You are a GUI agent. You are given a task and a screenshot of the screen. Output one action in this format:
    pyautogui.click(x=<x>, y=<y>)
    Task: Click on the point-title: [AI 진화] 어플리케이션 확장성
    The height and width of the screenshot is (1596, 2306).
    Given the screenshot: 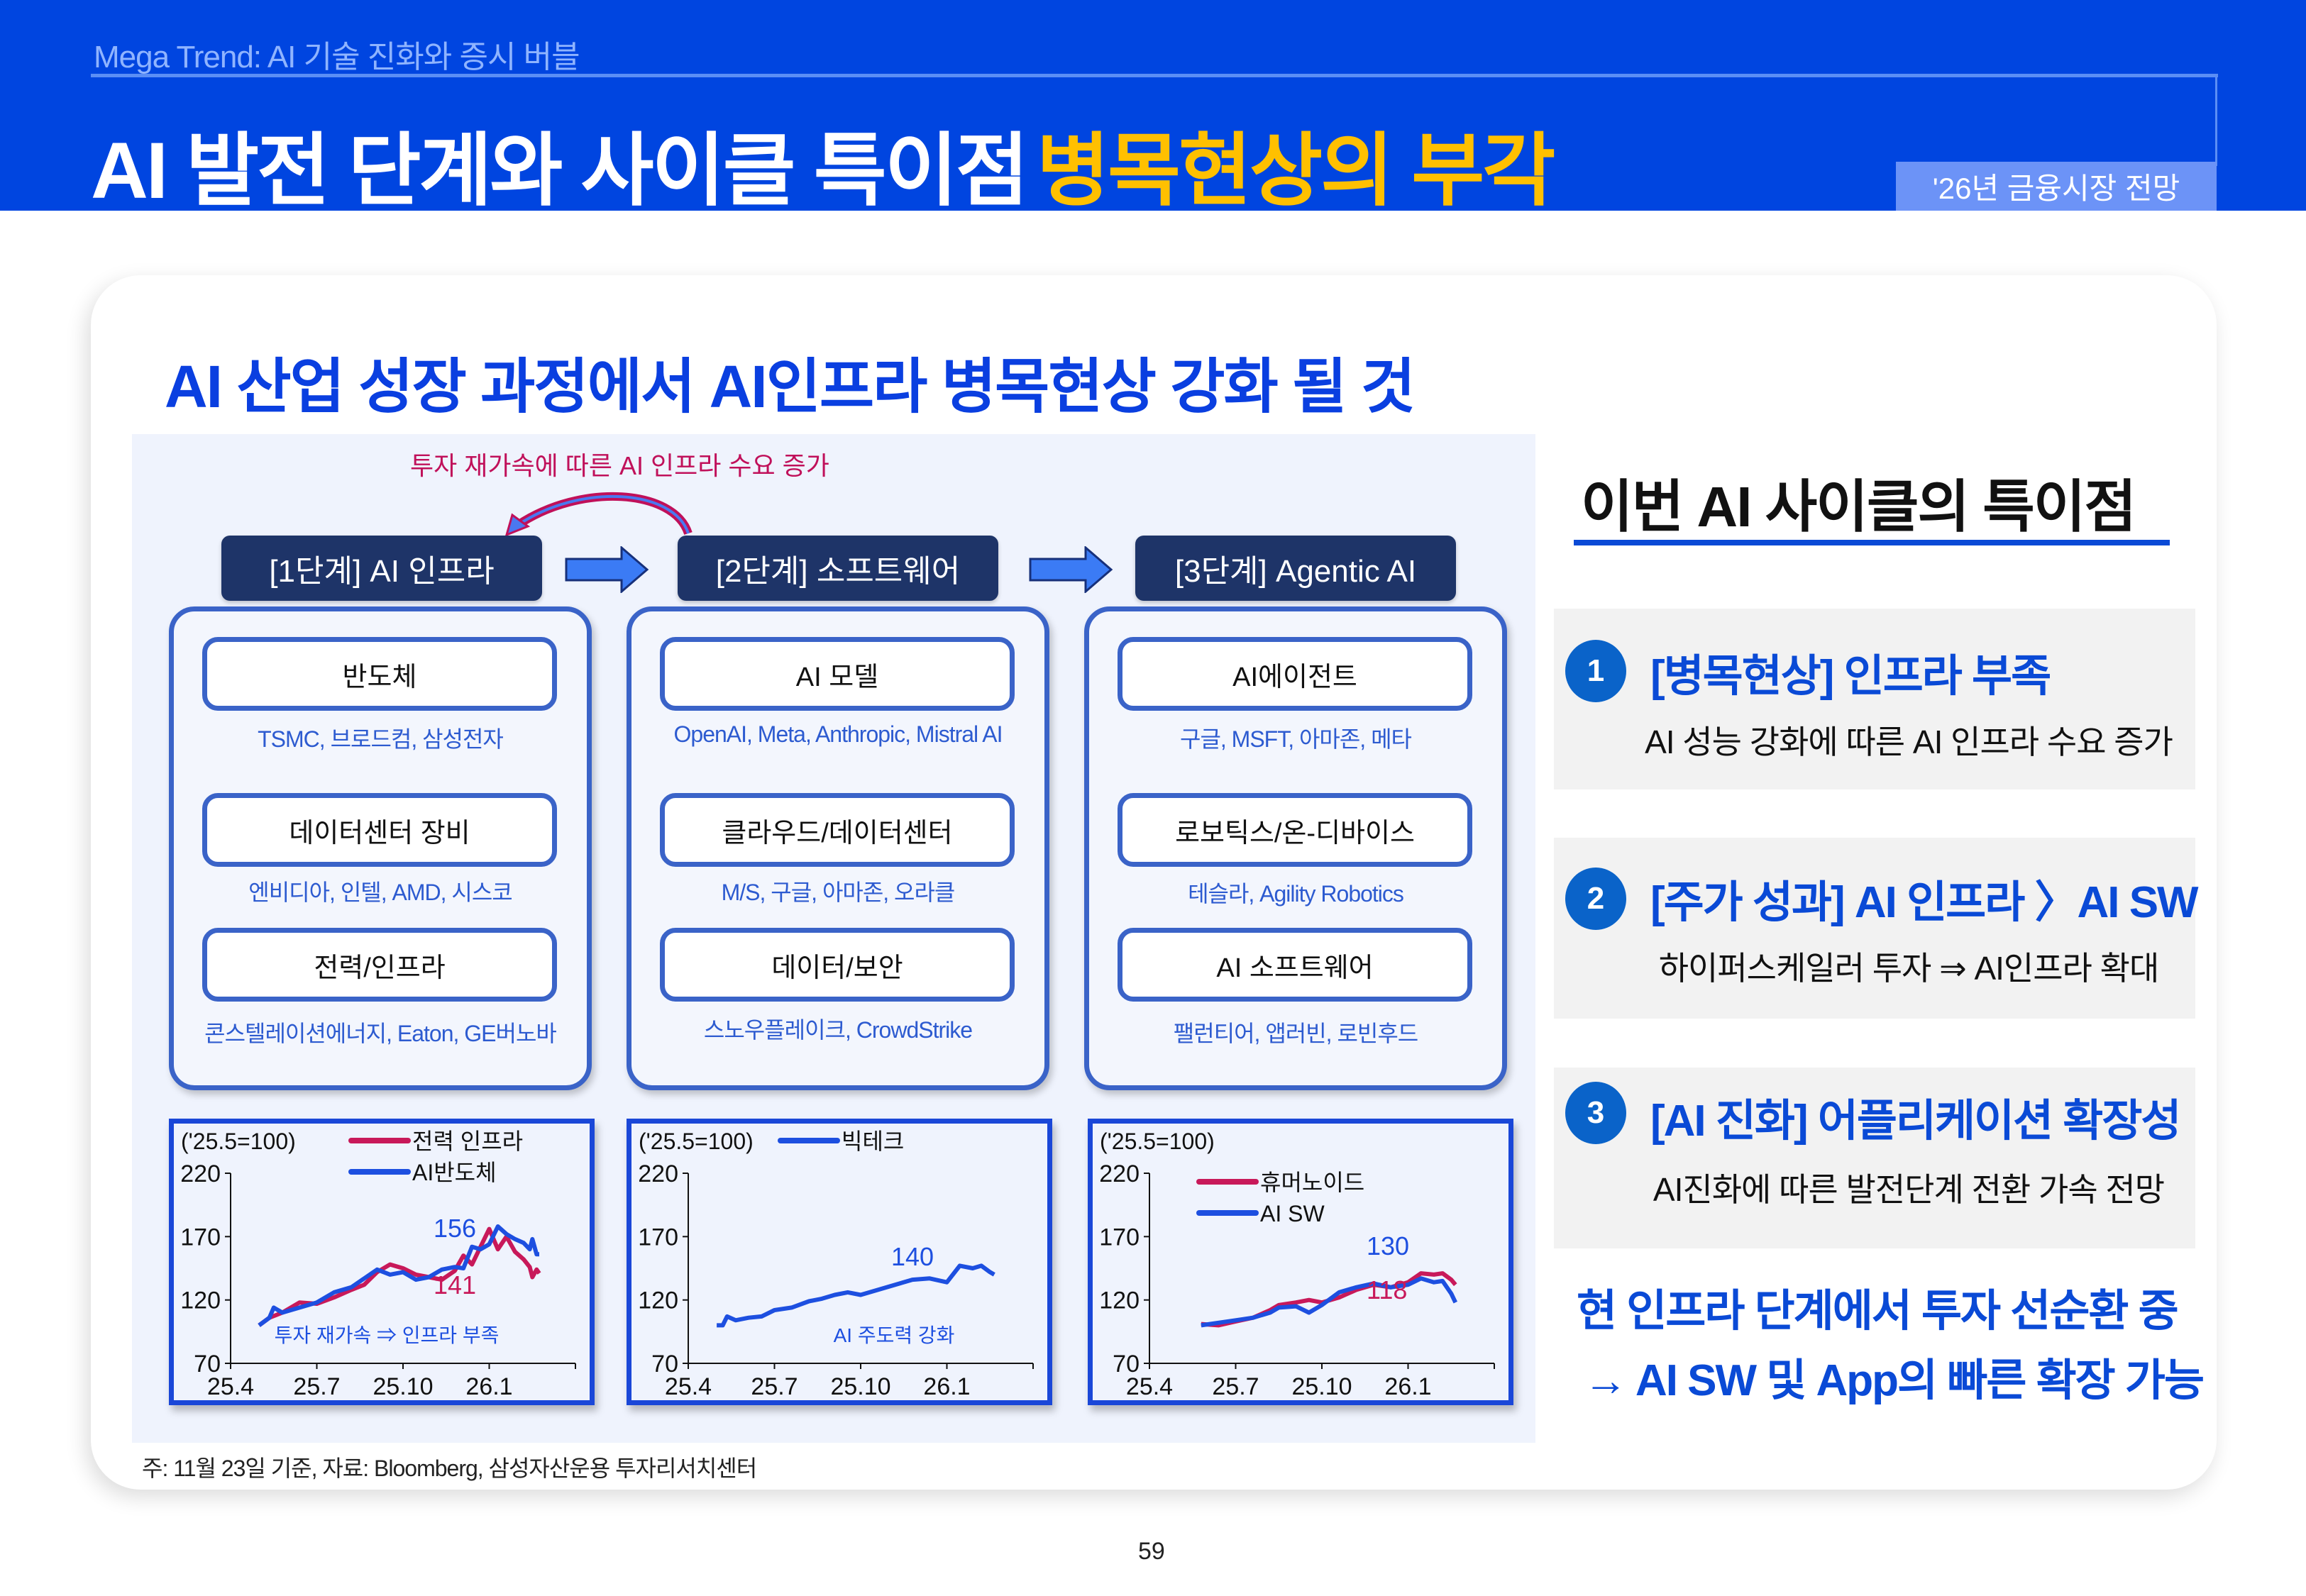 What is the action you would take?
    pyautogui.click(x=1916, y=1121)
    